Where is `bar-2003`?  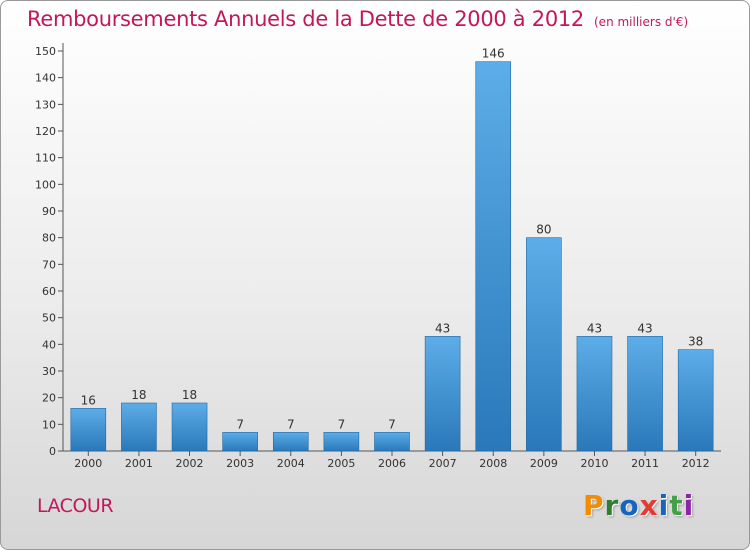
bar-2003 is located at coordinates (240, 442).